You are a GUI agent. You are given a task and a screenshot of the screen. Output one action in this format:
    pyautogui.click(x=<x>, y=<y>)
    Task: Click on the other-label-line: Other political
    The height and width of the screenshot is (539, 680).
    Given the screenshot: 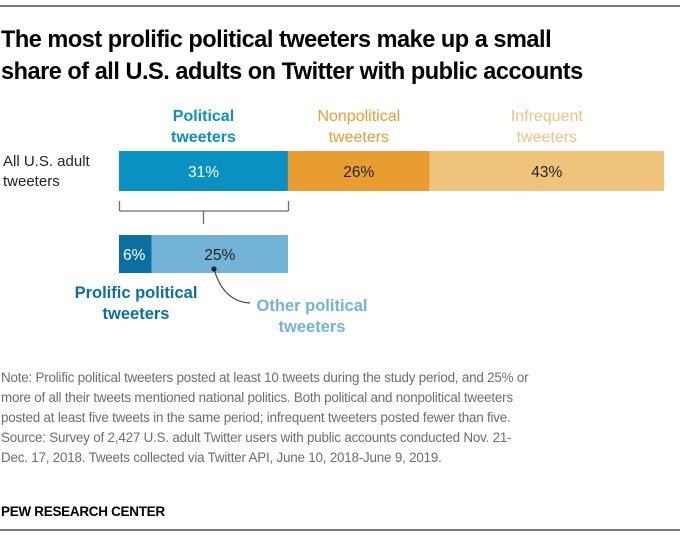 What is the action you would take?
    pyautogui.click(x=312, y=306)
    